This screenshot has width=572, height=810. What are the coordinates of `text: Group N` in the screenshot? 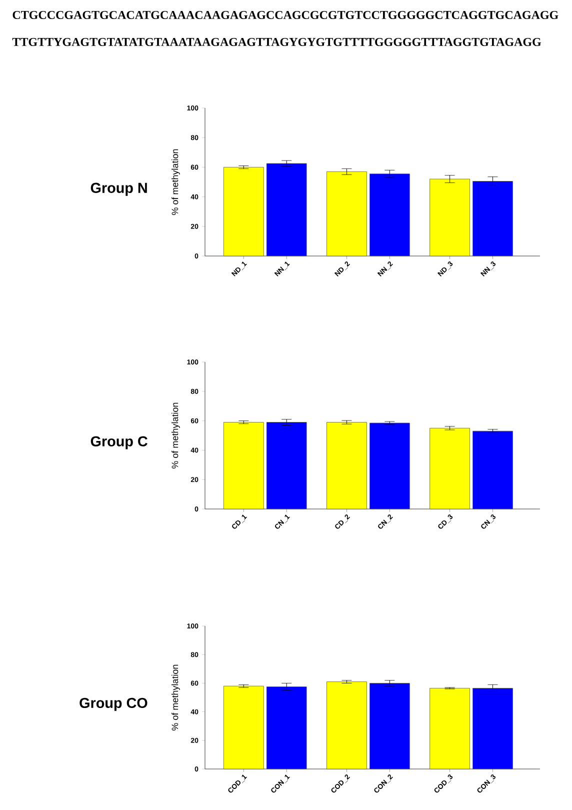 It's located at (118, 189).